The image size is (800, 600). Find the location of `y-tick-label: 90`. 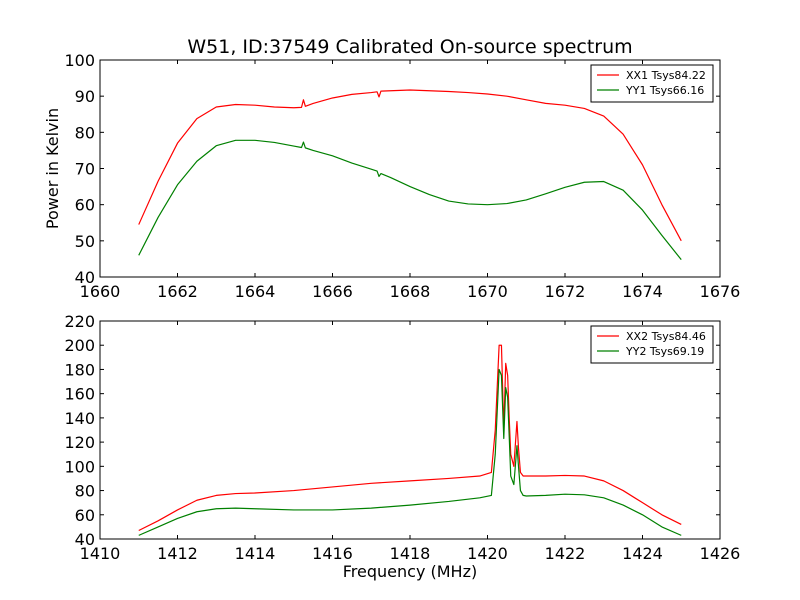

y-tick-label: 90 is located at coordinates (85, 96).